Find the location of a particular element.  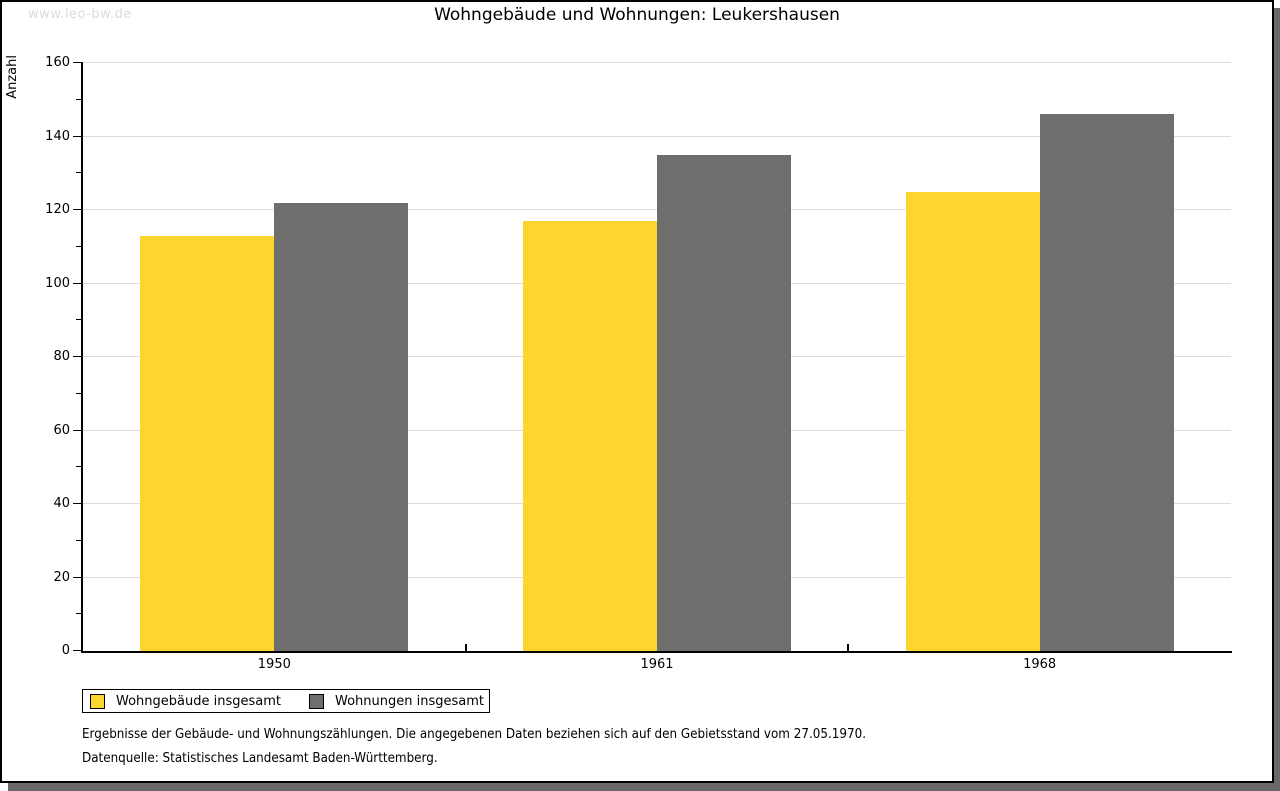

legend-item-wohnungen: Wohnungen insgesamt is located at coordinates (396, 701).